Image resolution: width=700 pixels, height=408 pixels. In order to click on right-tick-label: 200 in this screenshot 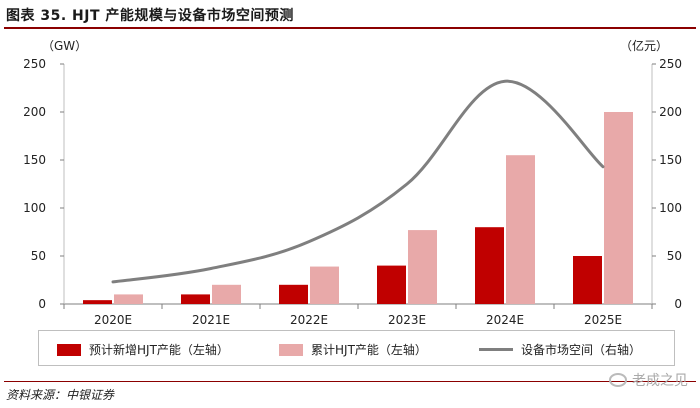, I will do `click(670, 112)`.